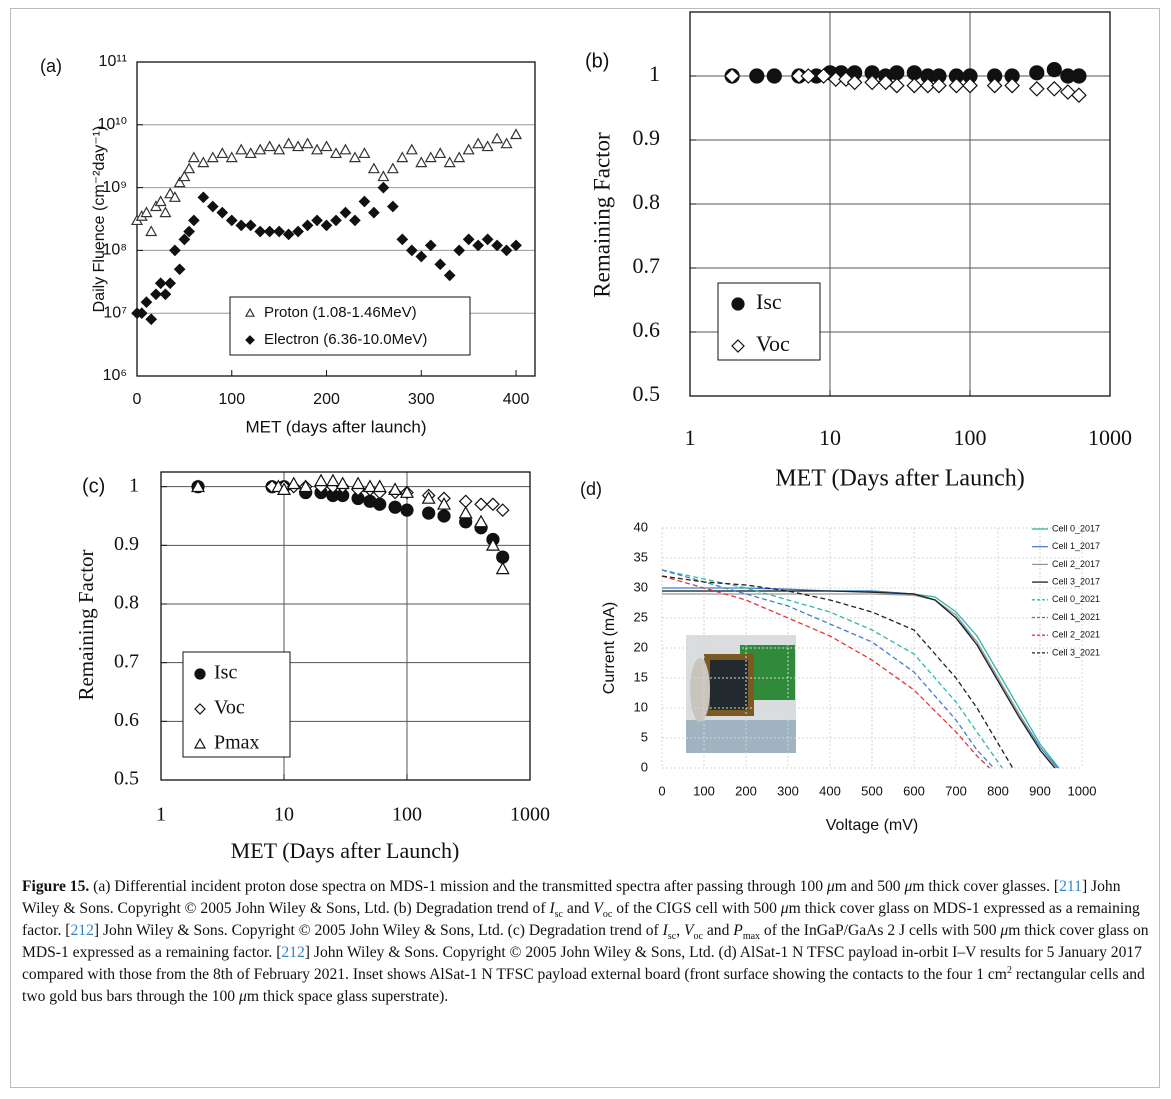 Image resolution: width=1171 pixels, height=1099 pixels. I want to click on x-tick-label: 400, so click(516, 399).